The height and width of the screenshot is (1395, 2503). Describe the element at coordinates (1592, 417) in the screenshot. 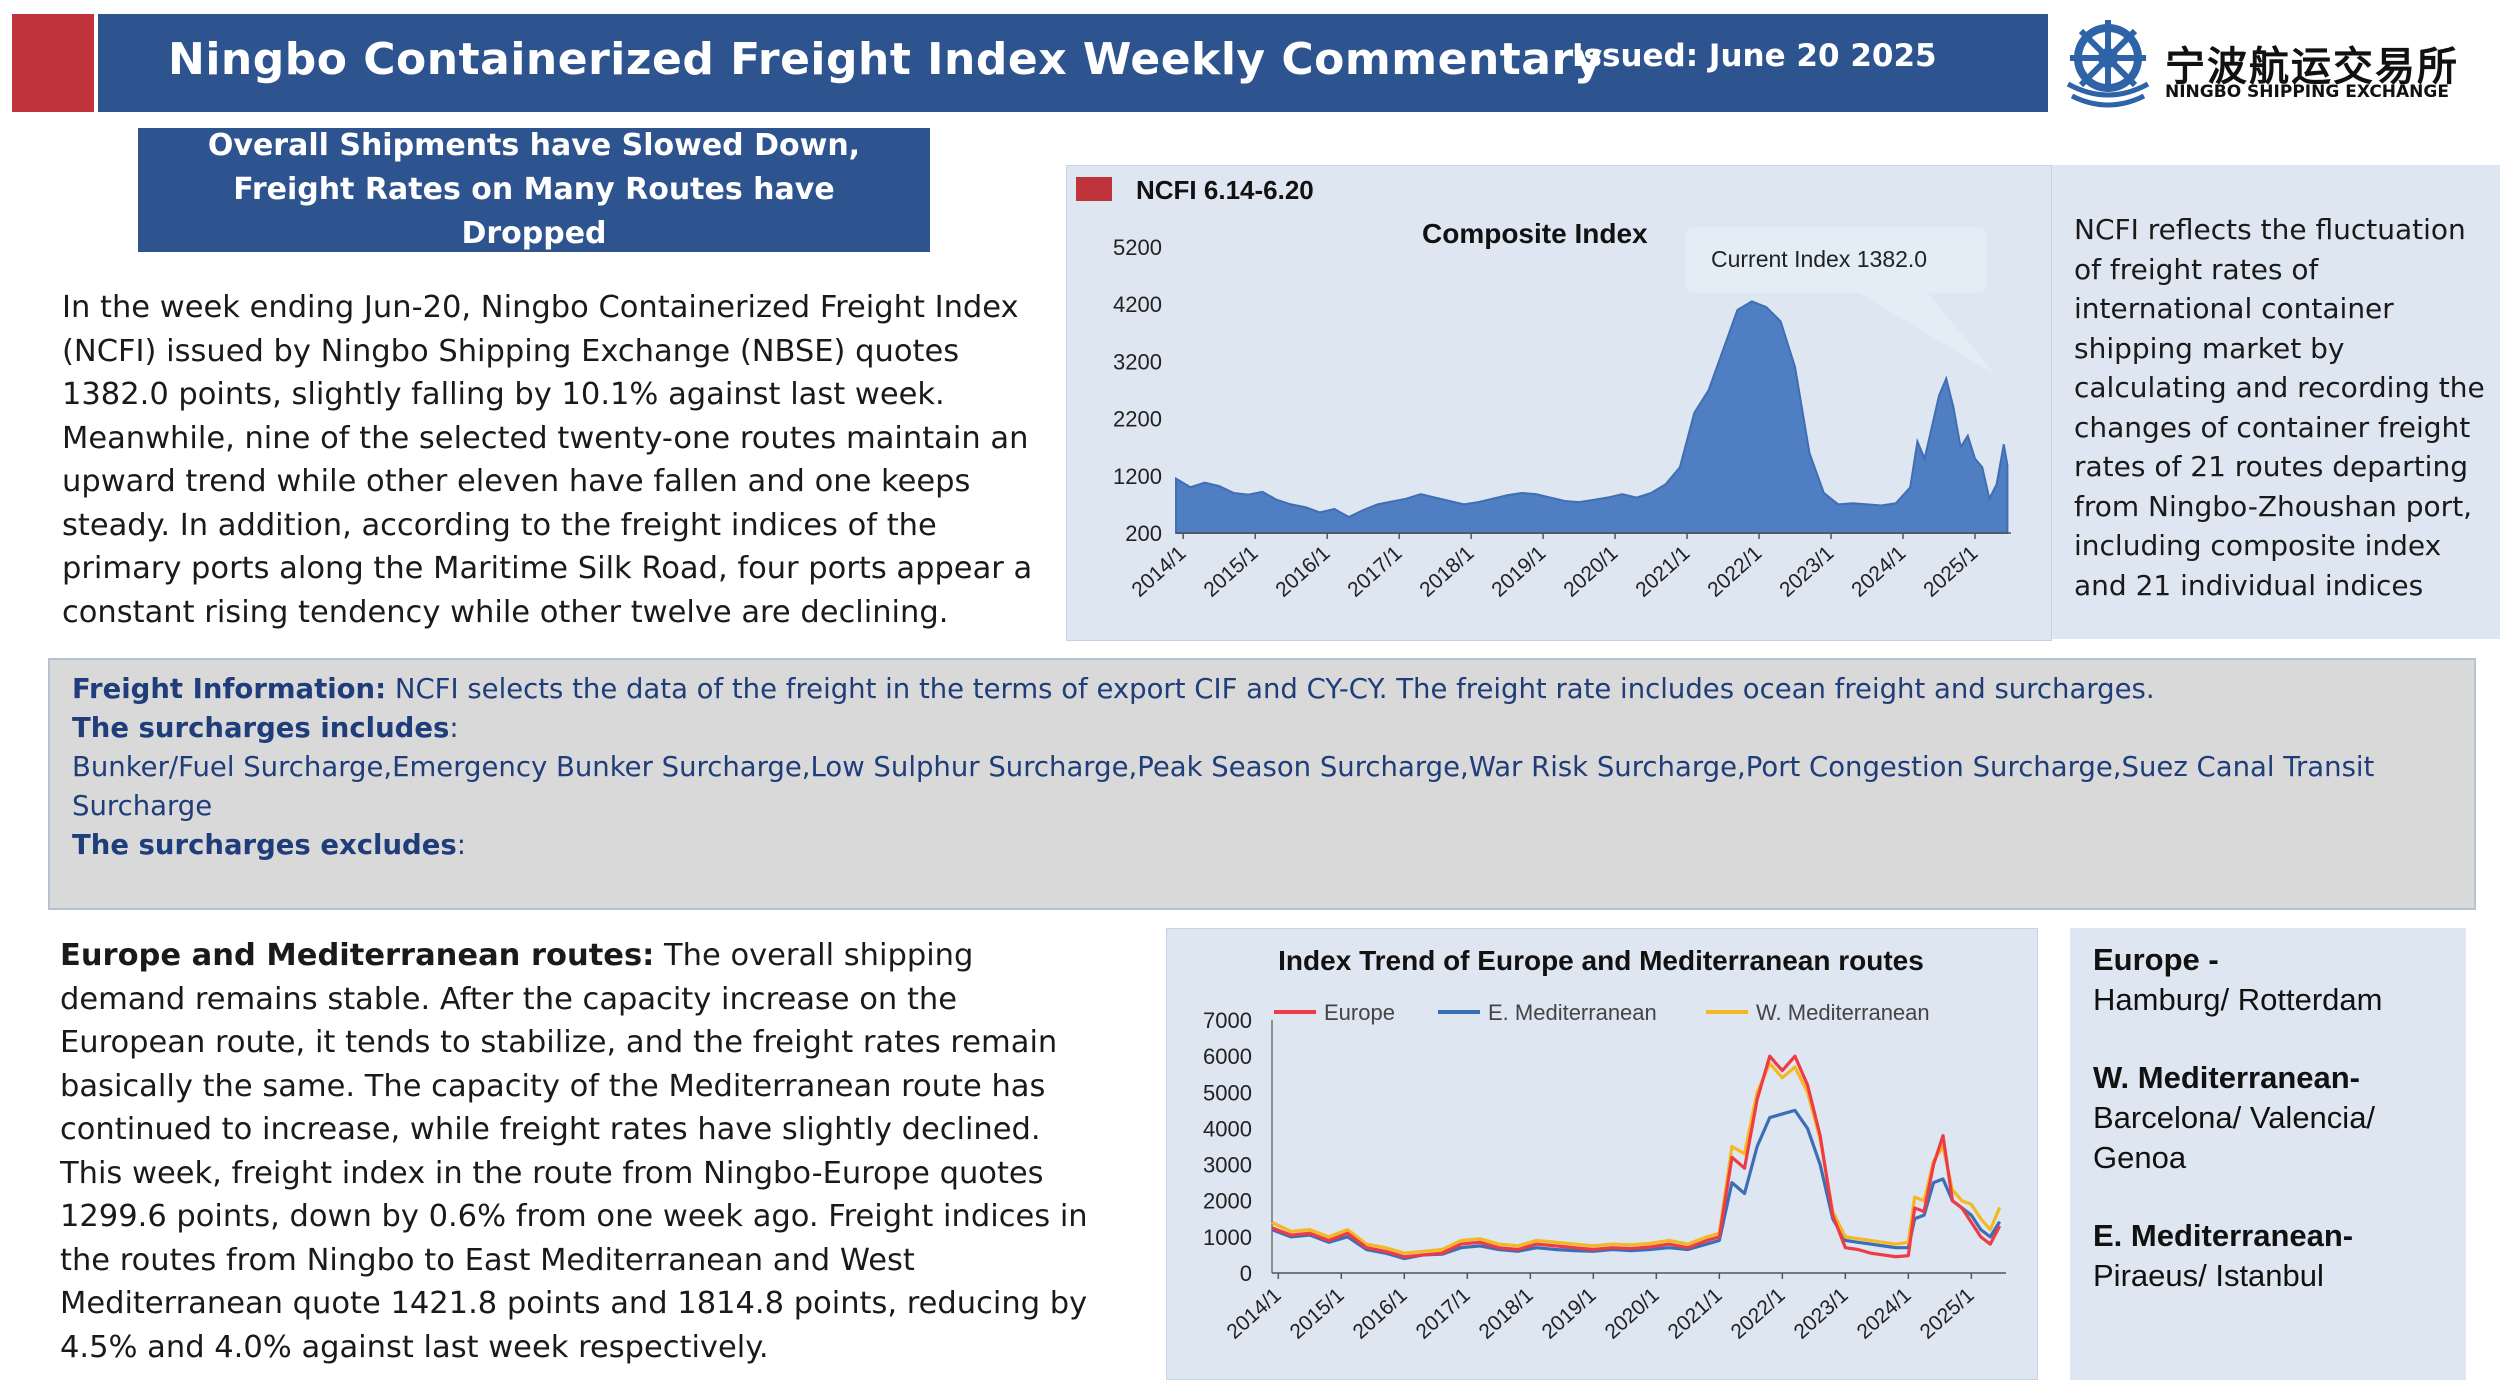

I see `ncfi-area-series` at that location.